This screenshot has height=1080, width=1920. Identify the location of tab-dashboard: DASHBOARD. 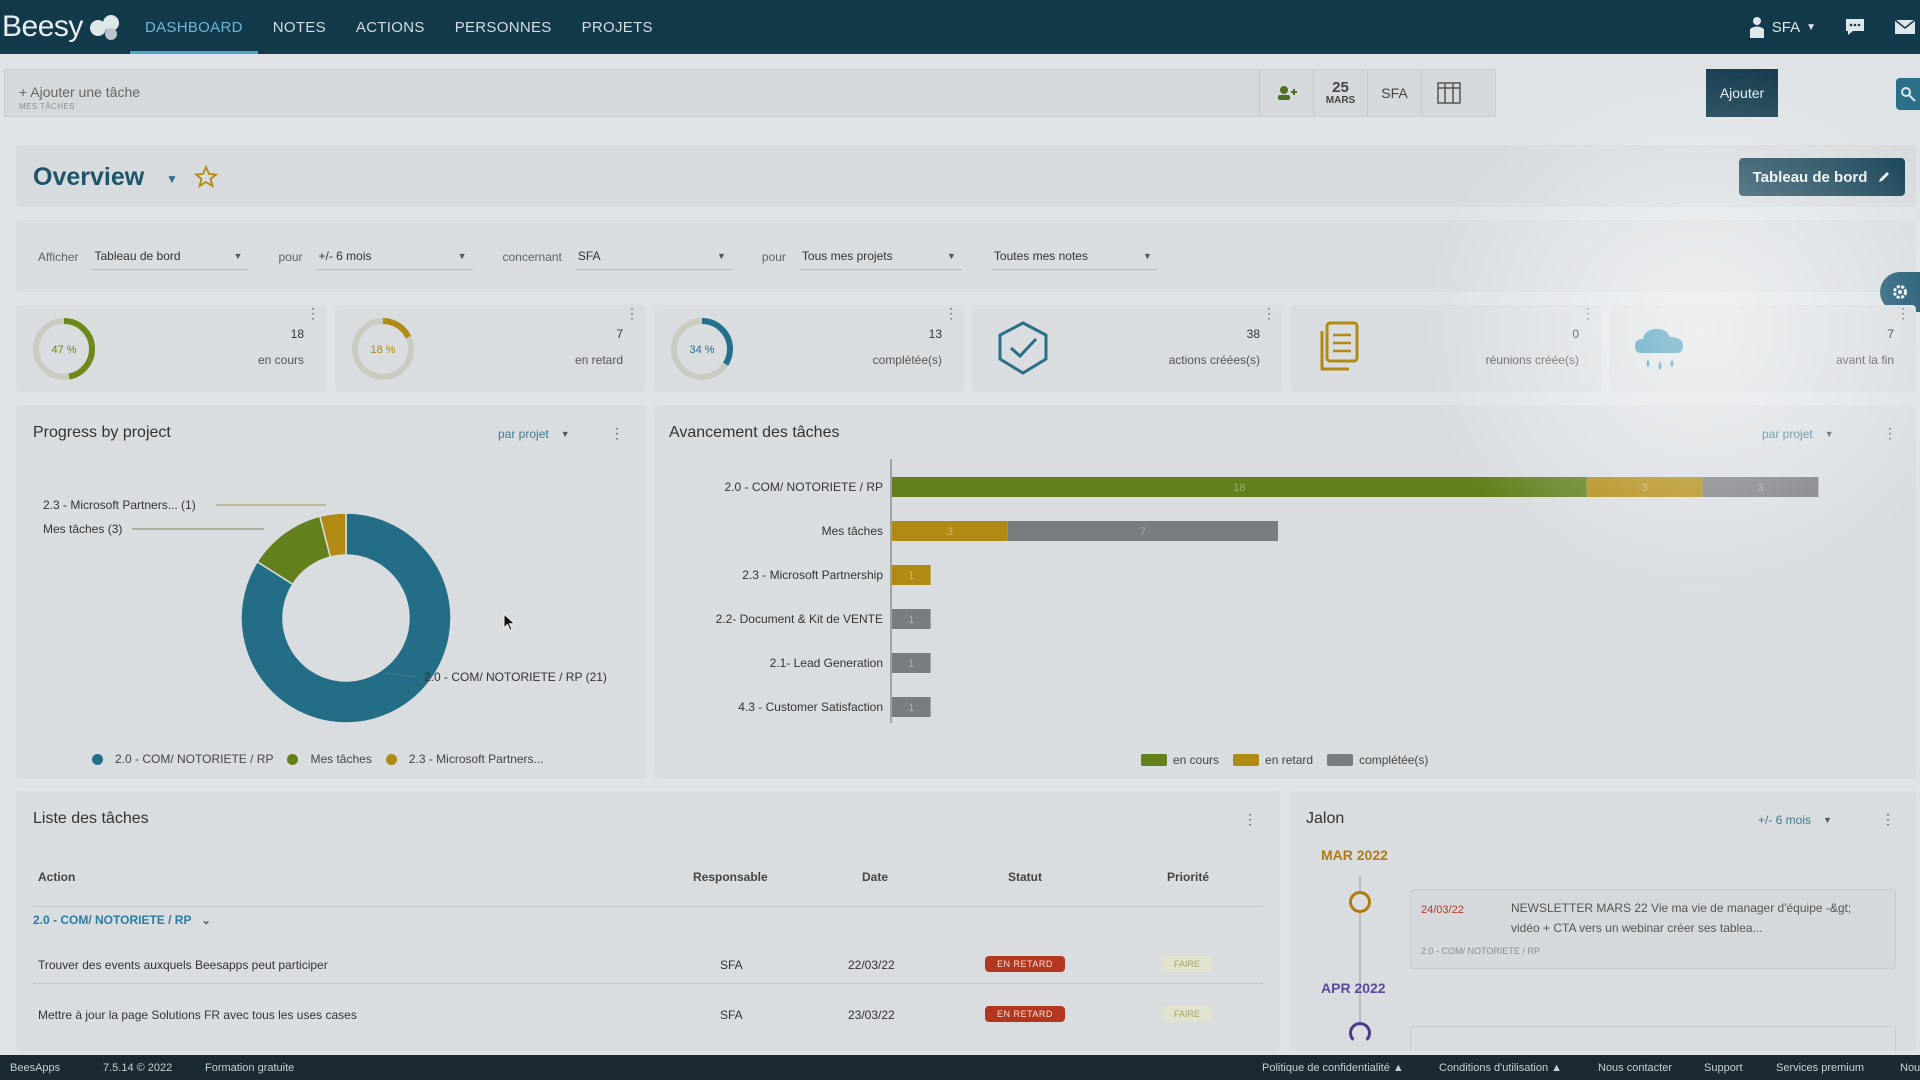
(194, 27).